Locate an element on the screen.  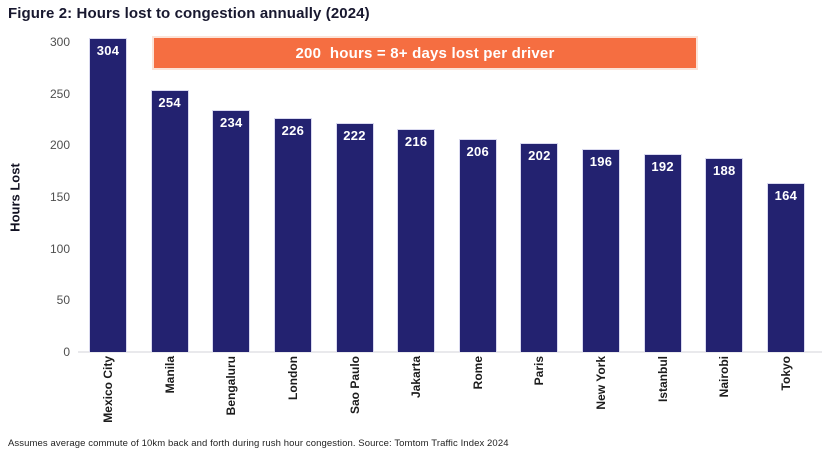
x-tick-label: Jakarta is located at coordinates (416, 399).